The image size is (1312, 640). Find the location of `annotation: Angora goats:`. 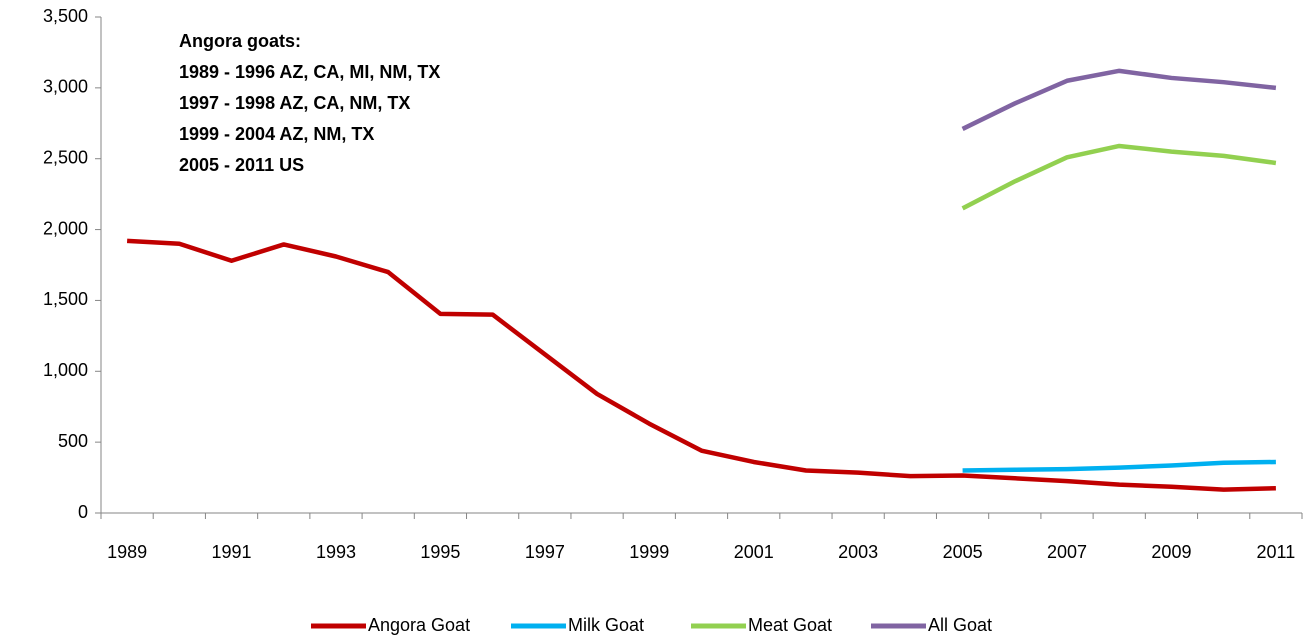

annotation: Angora goats: is located at coordinates (240, 41).